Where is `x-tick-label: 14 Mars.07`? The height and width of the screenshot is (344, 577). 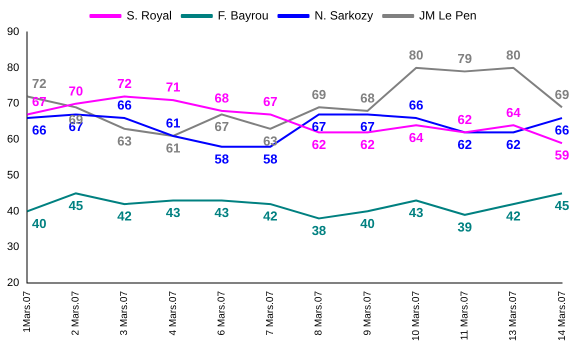 x-tick-label: 14 Mars.07 is located at coordinates (562, 316).